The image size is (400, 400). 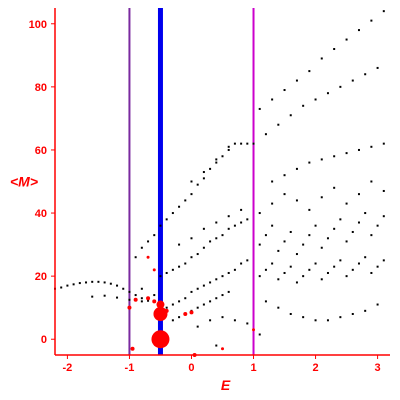 I want to click on x-tick-label: -2, so click(x=68, y=368).